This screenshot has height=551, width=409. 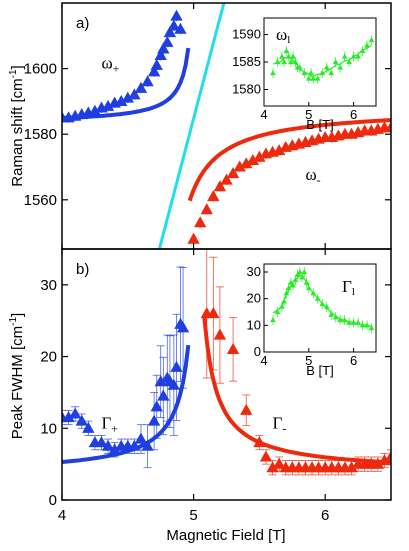 I want to click on inset-y-tick-label: 10, so click(x=254, y=324).